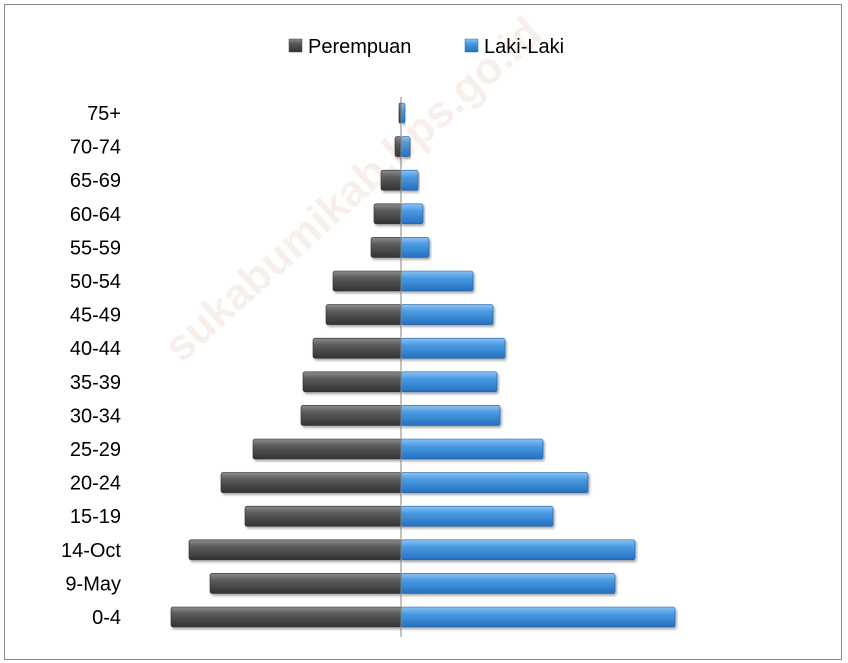 This screenshot has width=848, height=663. Describe the element at coordinates (95, 316) in the screenshot. I see `category-label-45-49: 45-49` at that location.